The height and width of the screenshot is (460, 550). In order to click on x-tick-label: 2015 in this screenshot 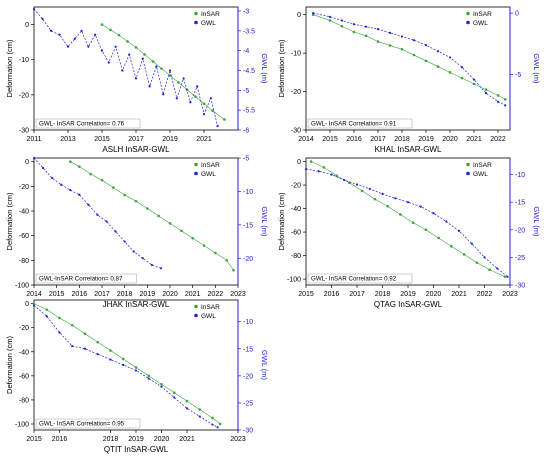, I will do `click(34, 439)`.